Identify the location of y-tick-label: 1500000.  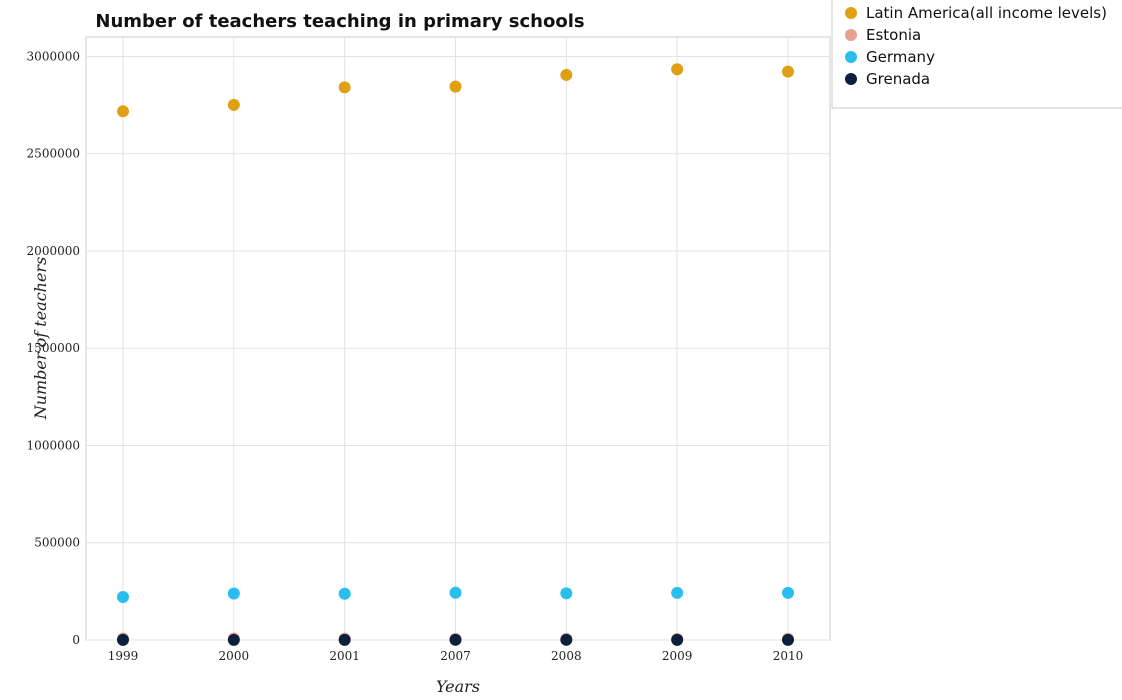
(53, 348).